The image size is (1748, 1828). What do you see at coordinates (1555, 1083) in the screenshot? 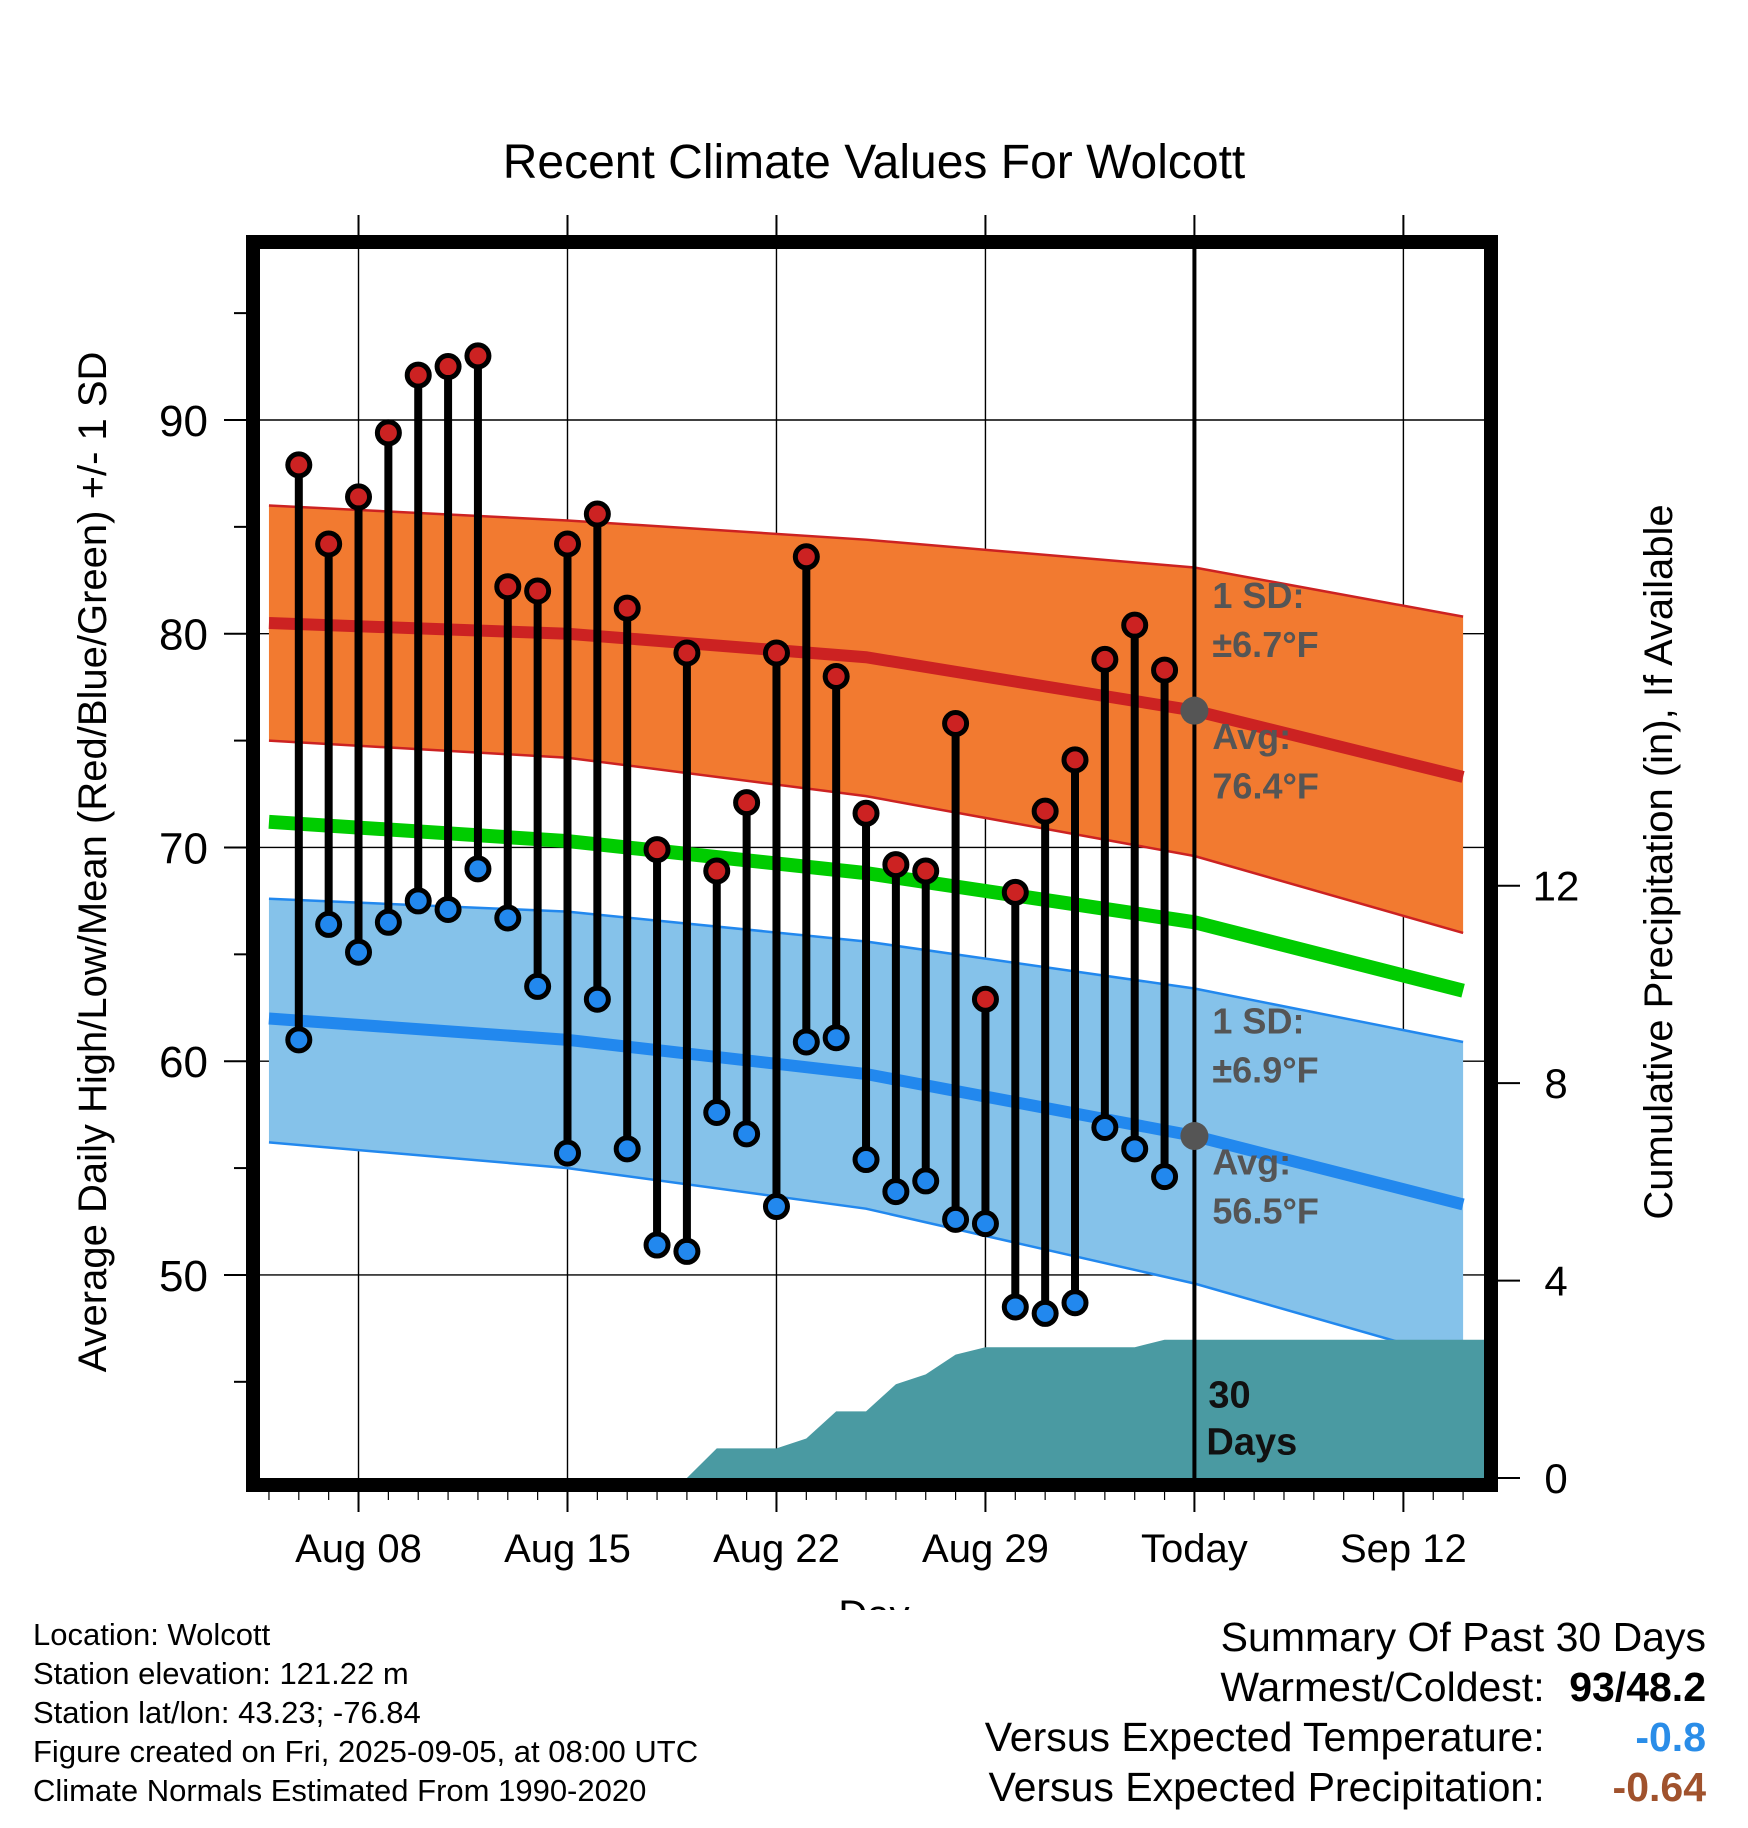
I see `y-right-tick-label: 8` at bounding box center [1555, 1083].